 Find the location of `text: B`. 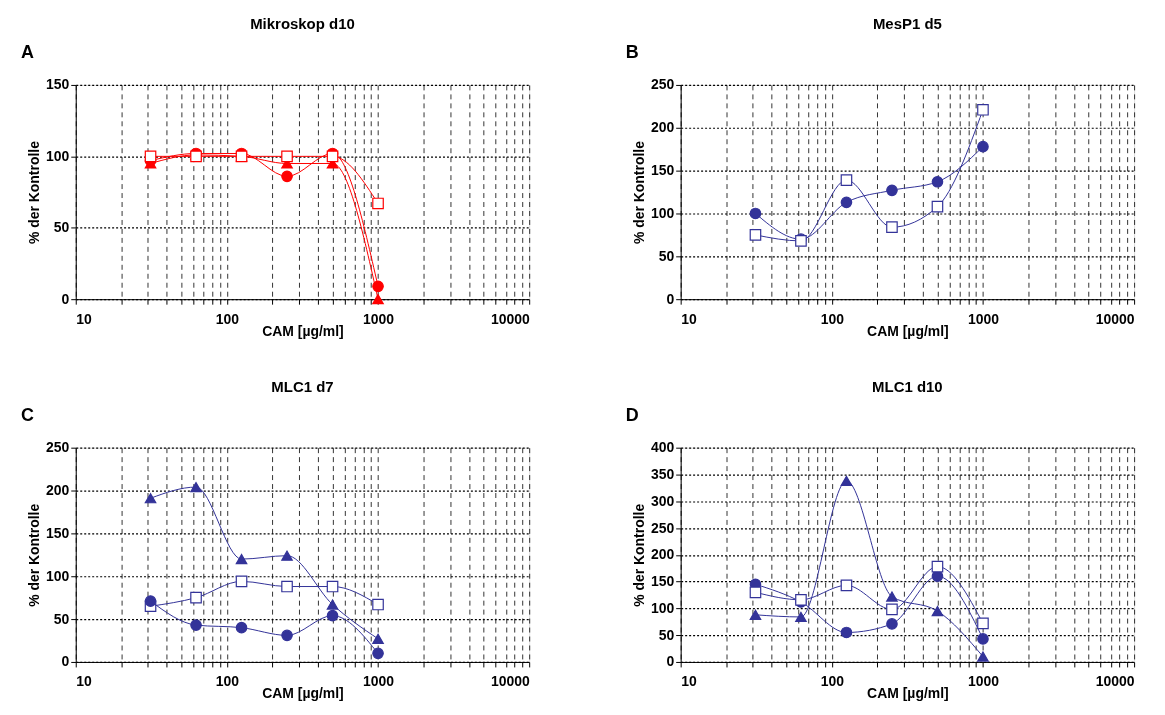

text: B is located at coordinates (632, 52).